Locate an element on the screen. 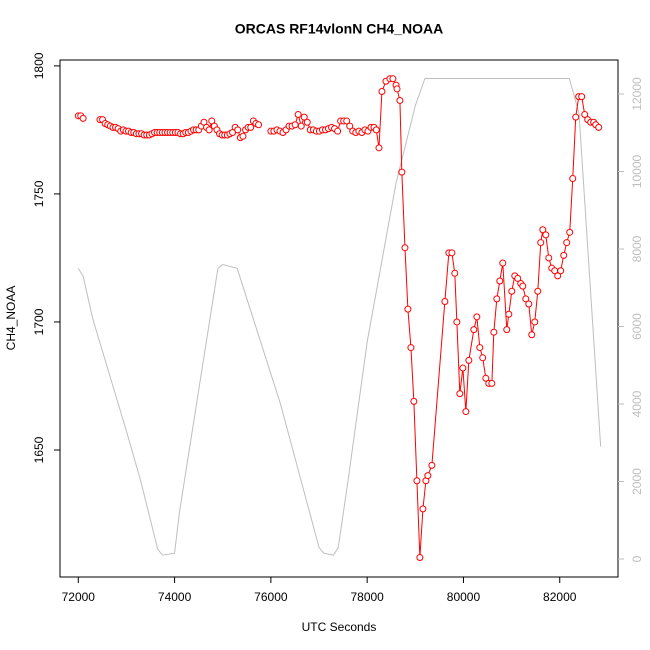  y-tick-label: 1700 is located at coordinates (39, 321).